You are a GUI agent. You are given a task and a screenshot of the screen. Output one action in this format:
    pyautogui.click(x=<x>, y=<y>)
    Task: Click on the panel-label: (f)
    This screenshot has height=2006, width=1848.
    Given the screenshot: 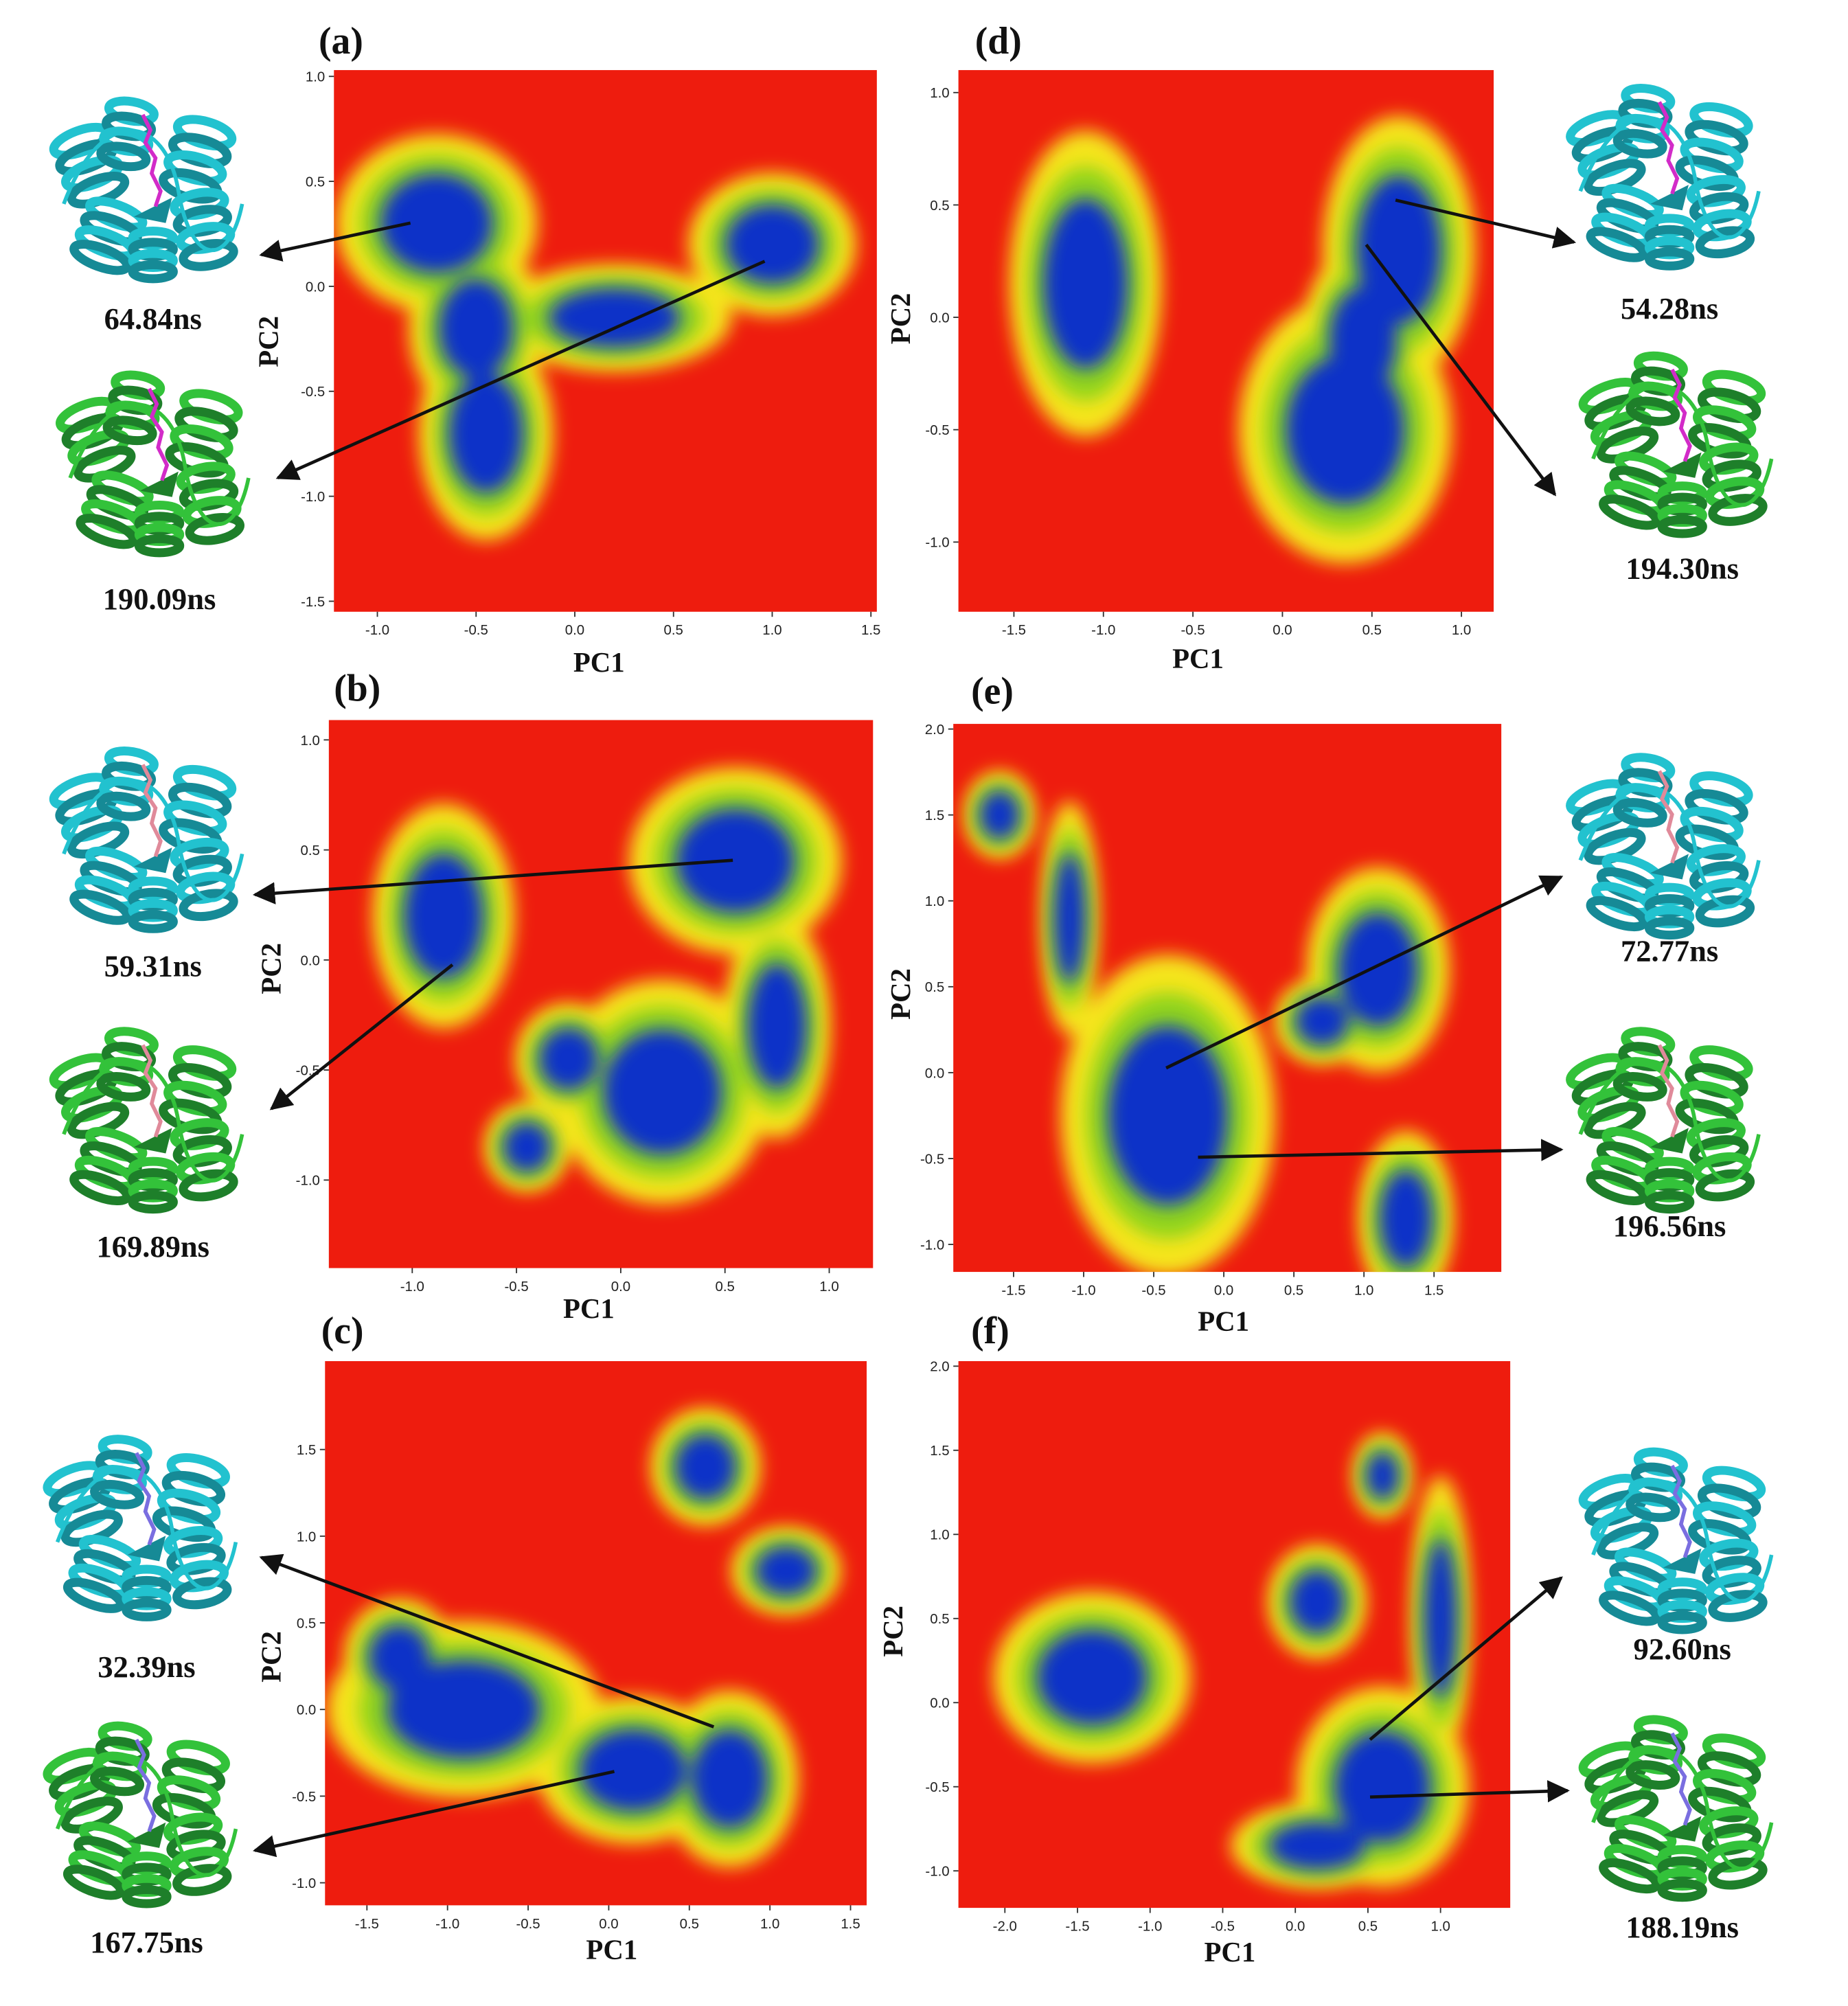 What is the action you would take?
    pyautogui.click(x=990, y=1331)
    